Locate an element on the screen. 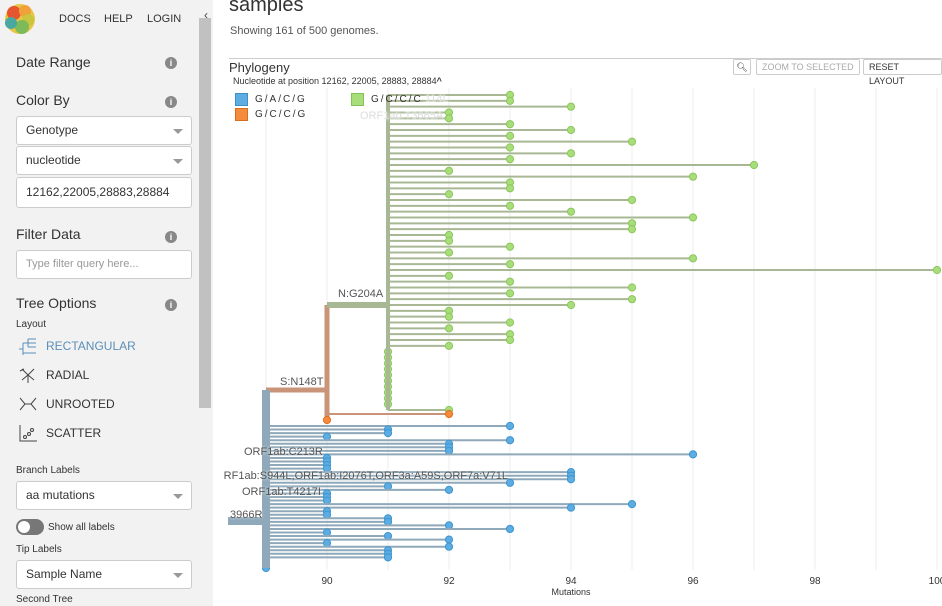  legend-item: G/A/C/G is located at coordinates (271, 99).